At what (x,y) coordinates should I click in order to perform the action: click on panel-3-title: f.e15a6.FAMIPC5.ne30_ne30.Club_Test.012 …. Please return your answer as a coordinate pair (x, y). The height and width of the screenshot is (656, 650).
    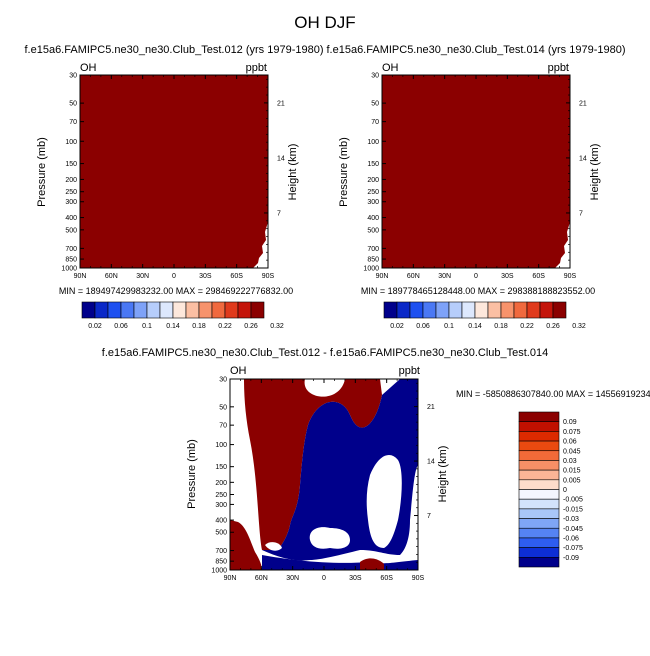
    Looking at the image, I should click on (325, 353).